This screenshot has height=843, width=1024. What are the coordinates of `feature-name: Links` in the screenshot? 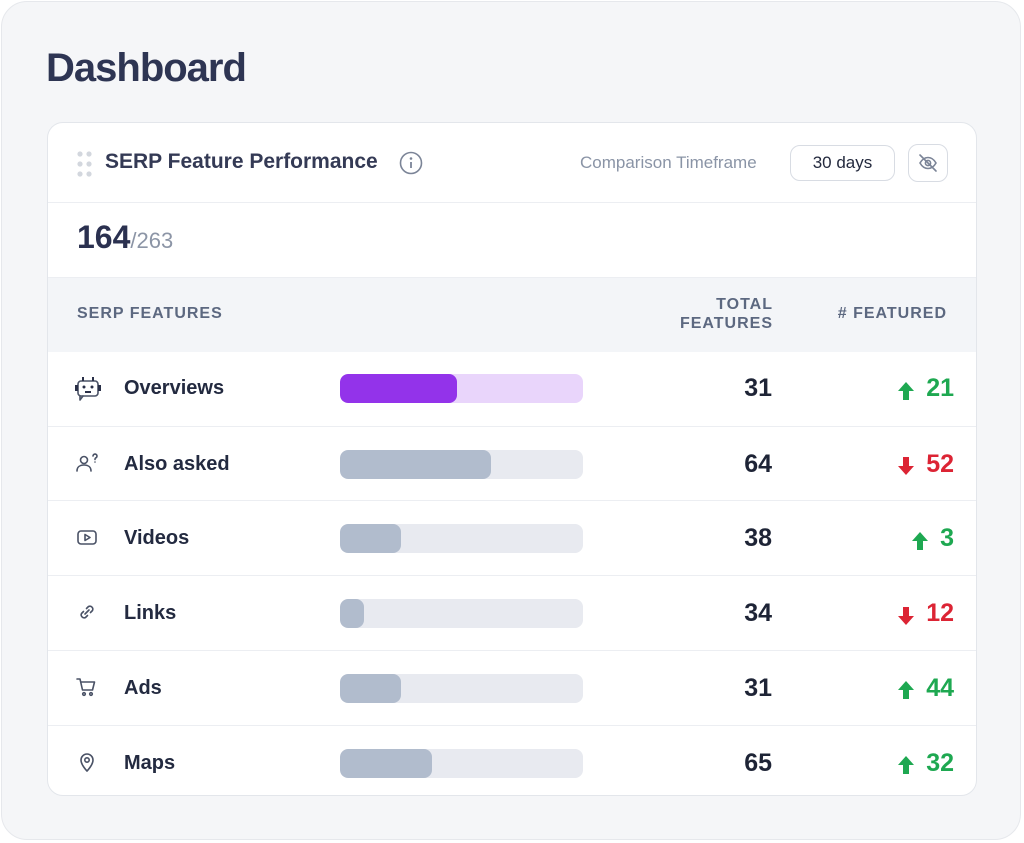 It's located at (150, 613).